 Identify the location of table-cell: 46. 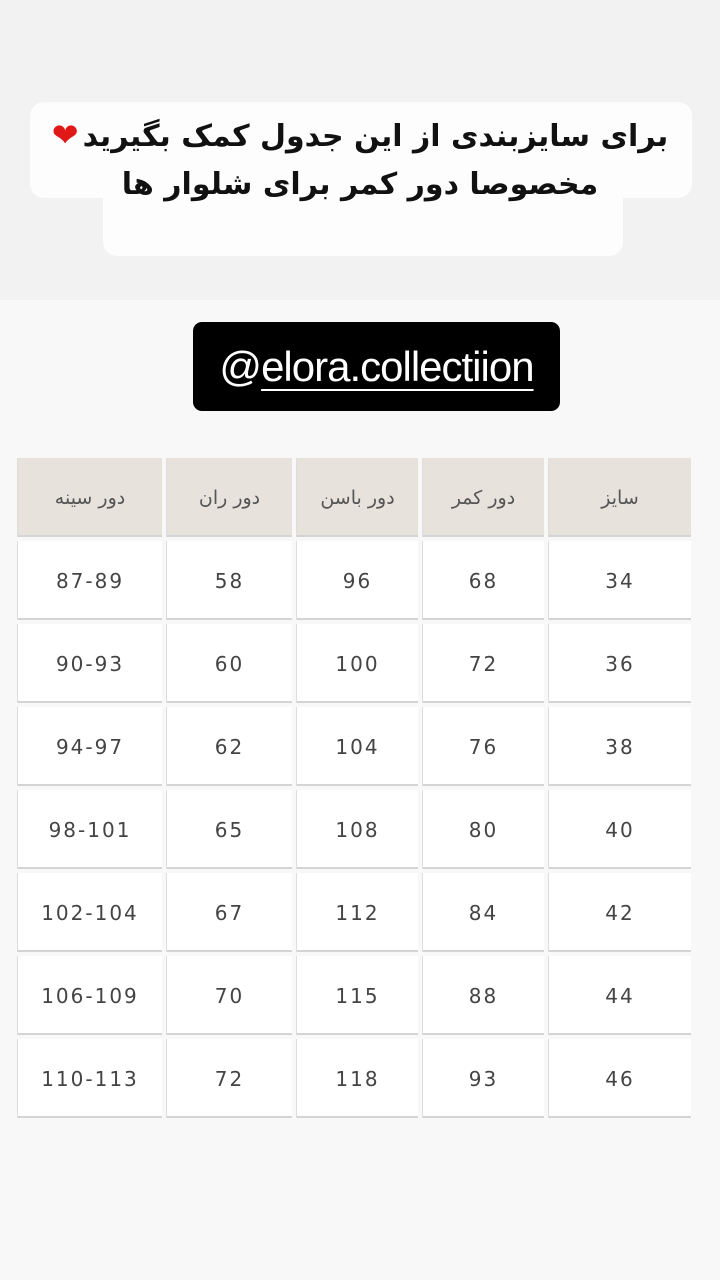
(619, 1078).